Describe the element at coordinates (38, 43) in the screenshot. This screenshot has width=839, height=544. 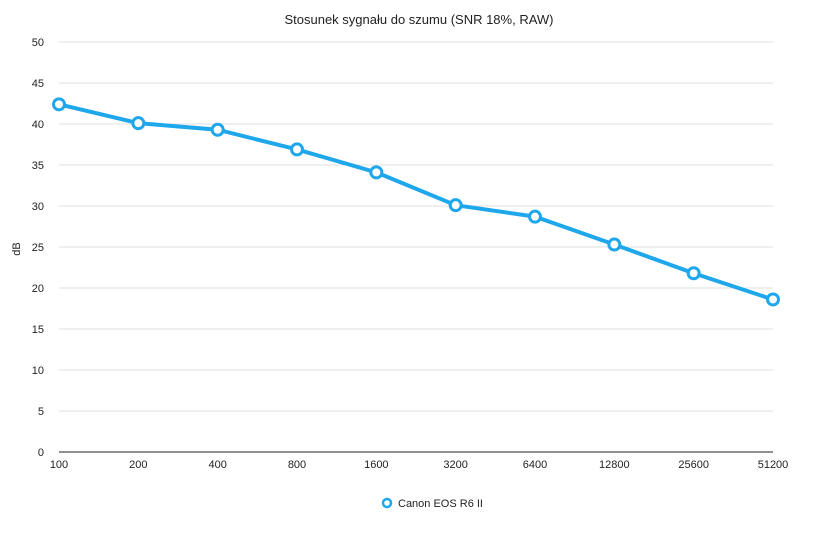
I see `y-tick-label: 50` at that location.